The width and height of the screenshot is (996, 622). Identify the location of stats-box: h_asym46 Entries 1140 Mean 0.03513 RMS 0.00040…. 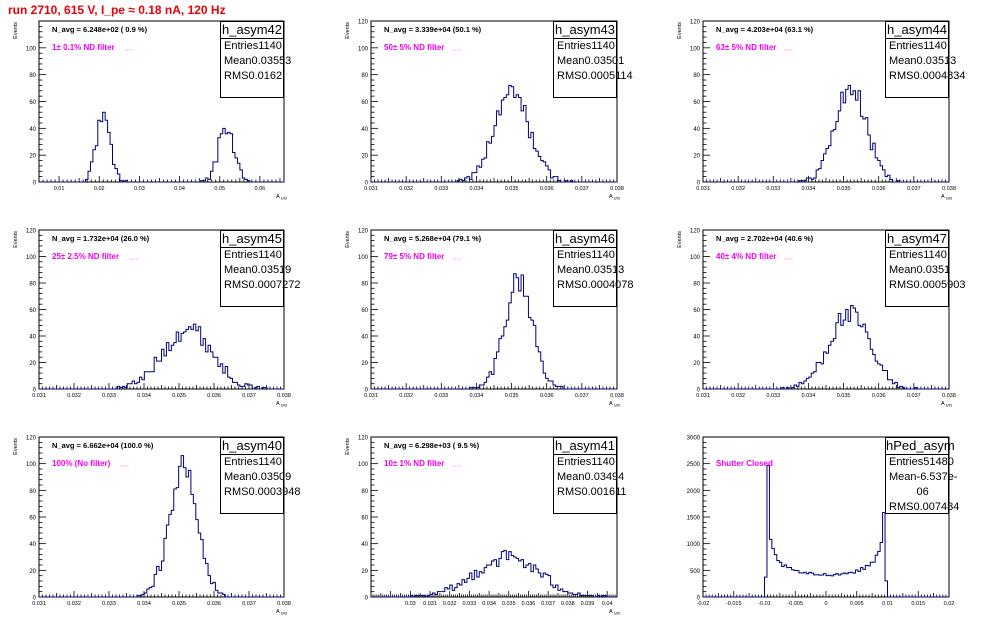
(593, 268).